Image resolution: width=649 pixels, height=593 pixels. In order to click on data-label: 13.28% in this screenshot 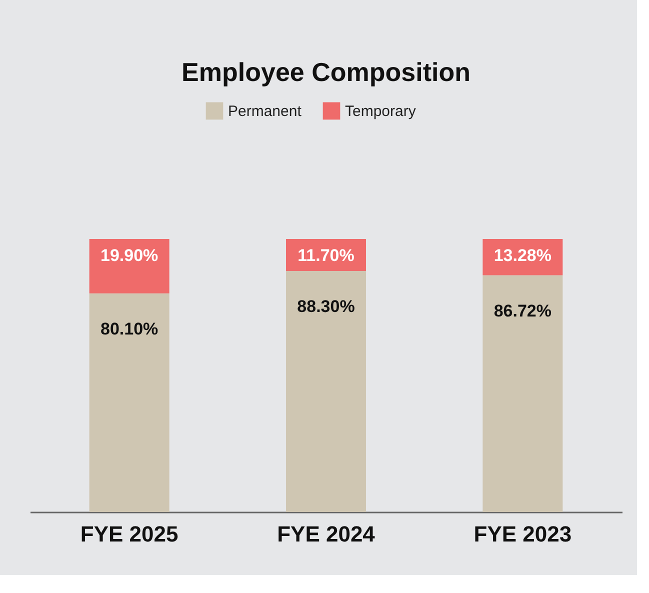, I will do `click(523, 255)`.